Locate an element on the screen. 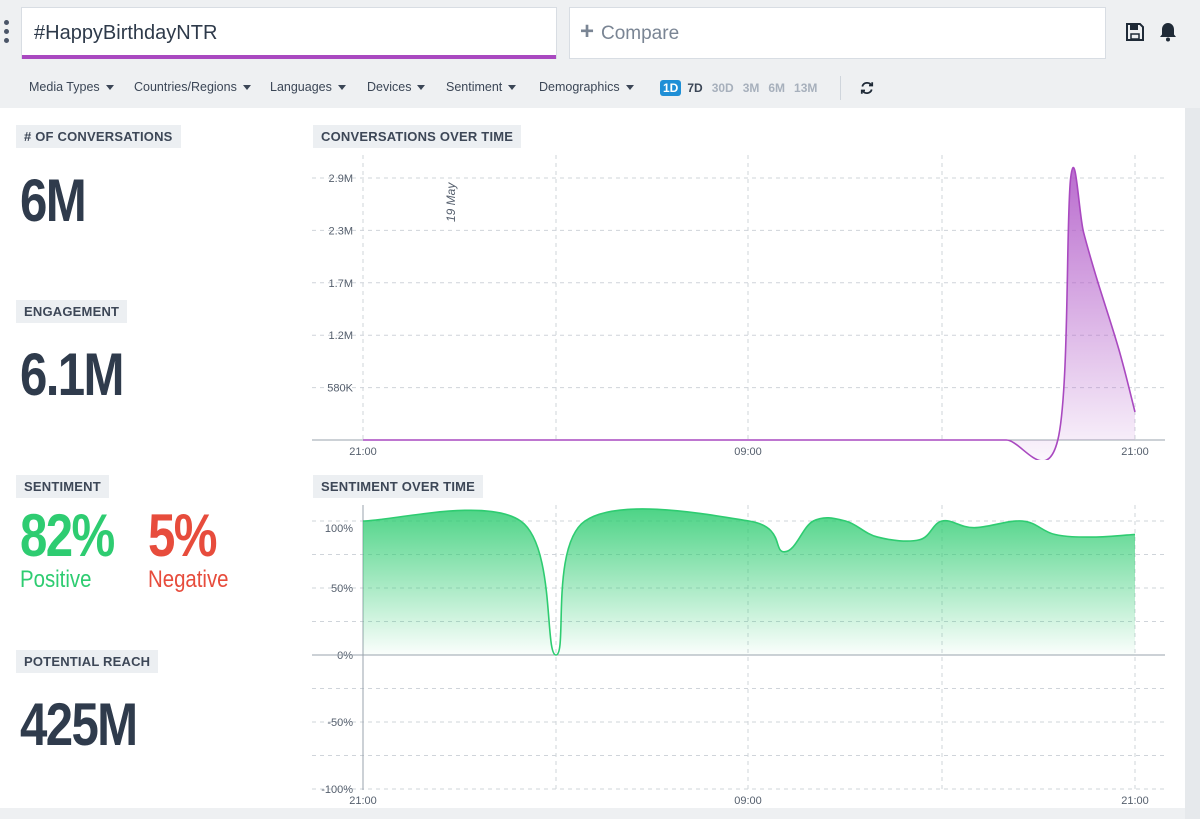  conversations-value: 6M is located at coordinates (53, 200).